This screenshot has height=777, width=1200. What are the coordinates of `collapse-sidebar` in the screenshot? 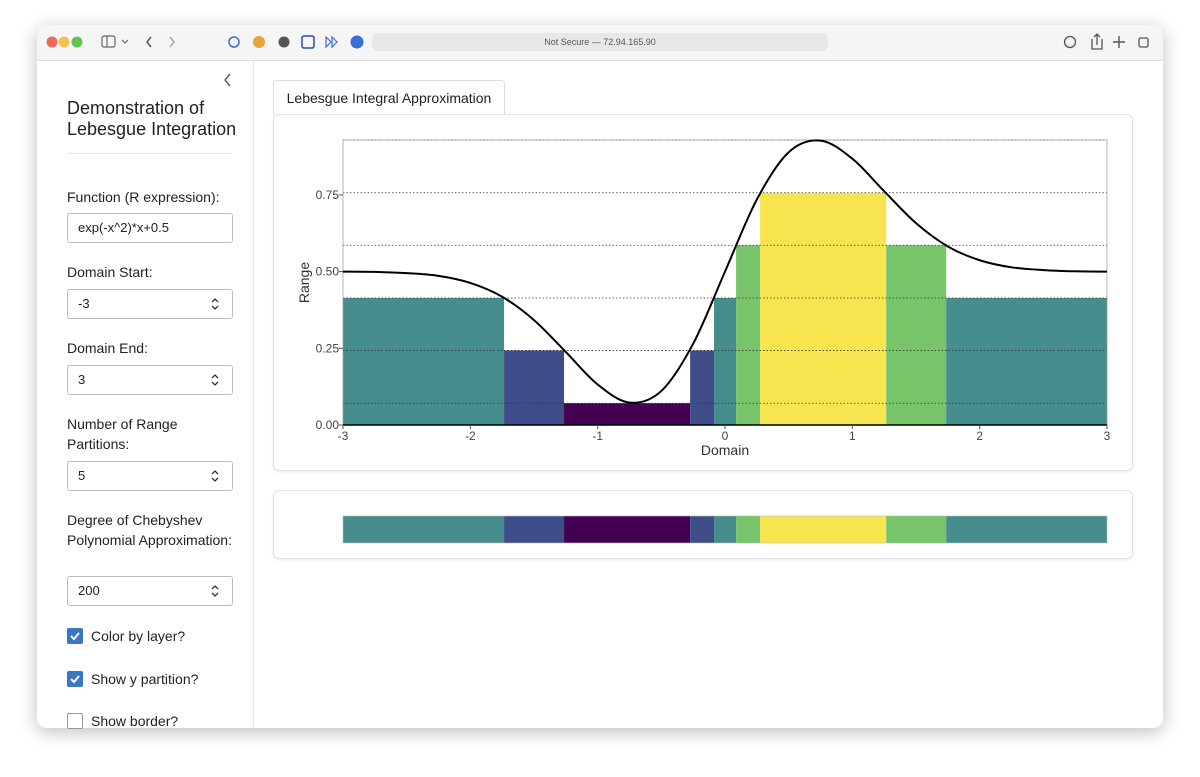 It's located at (227, 80).